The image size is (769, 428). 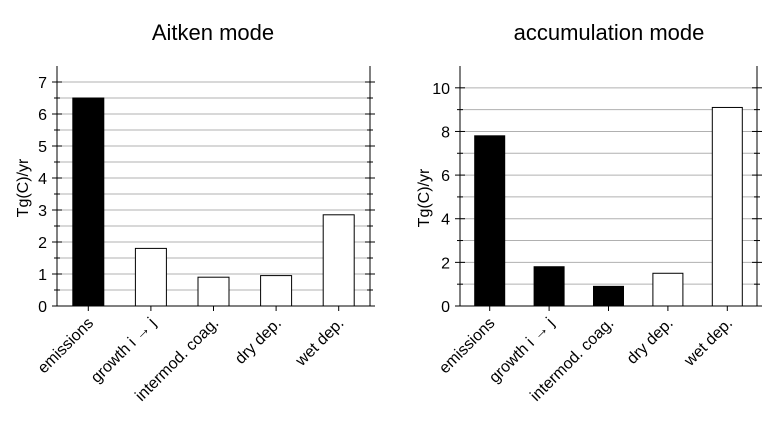 I want to click on panel-2-ylabel: Tg(C)/yr, so click(x=424, y=197).